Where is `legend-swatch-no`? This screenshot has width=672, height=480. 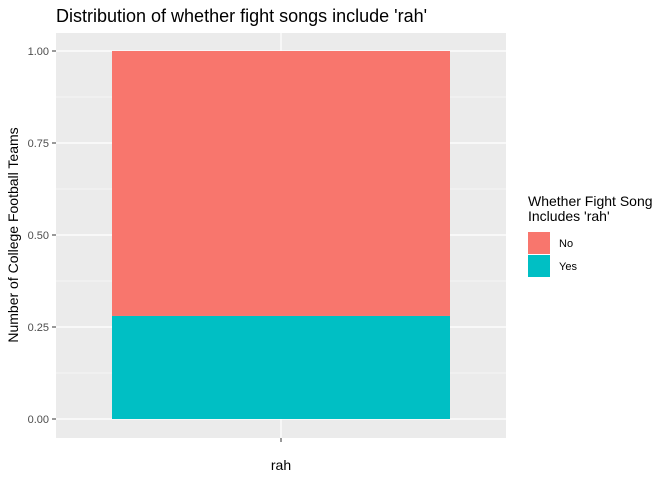 legend-swatch-no is located at coordinates (539, 243).